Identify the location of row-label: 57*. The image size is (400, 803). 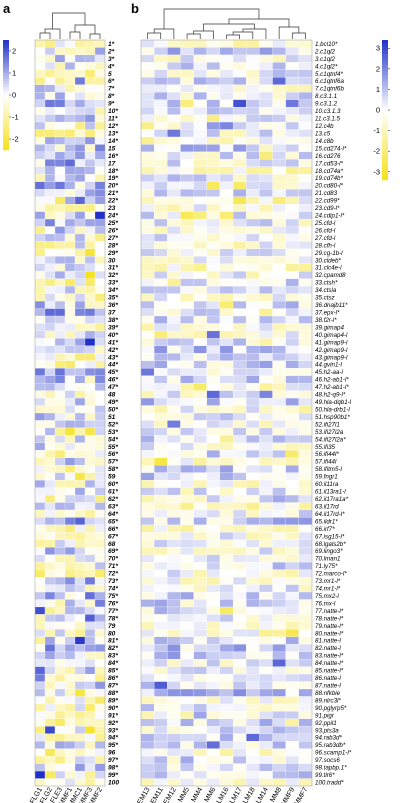
(113, 462).